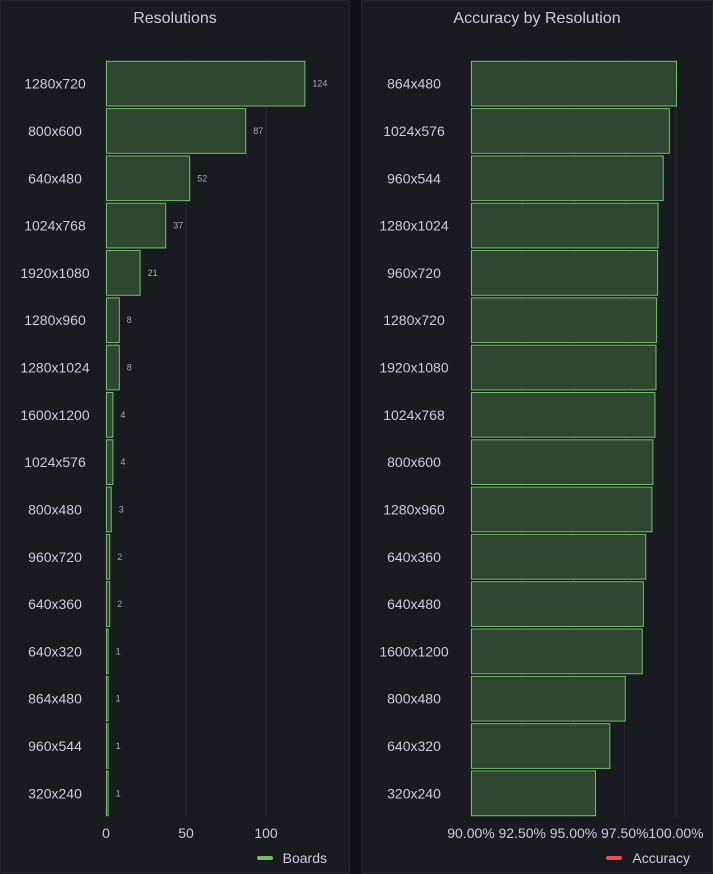  Describe the element at coordinates (121, 509) in the screenshot. I see `bar-value-label: 3` at that location.